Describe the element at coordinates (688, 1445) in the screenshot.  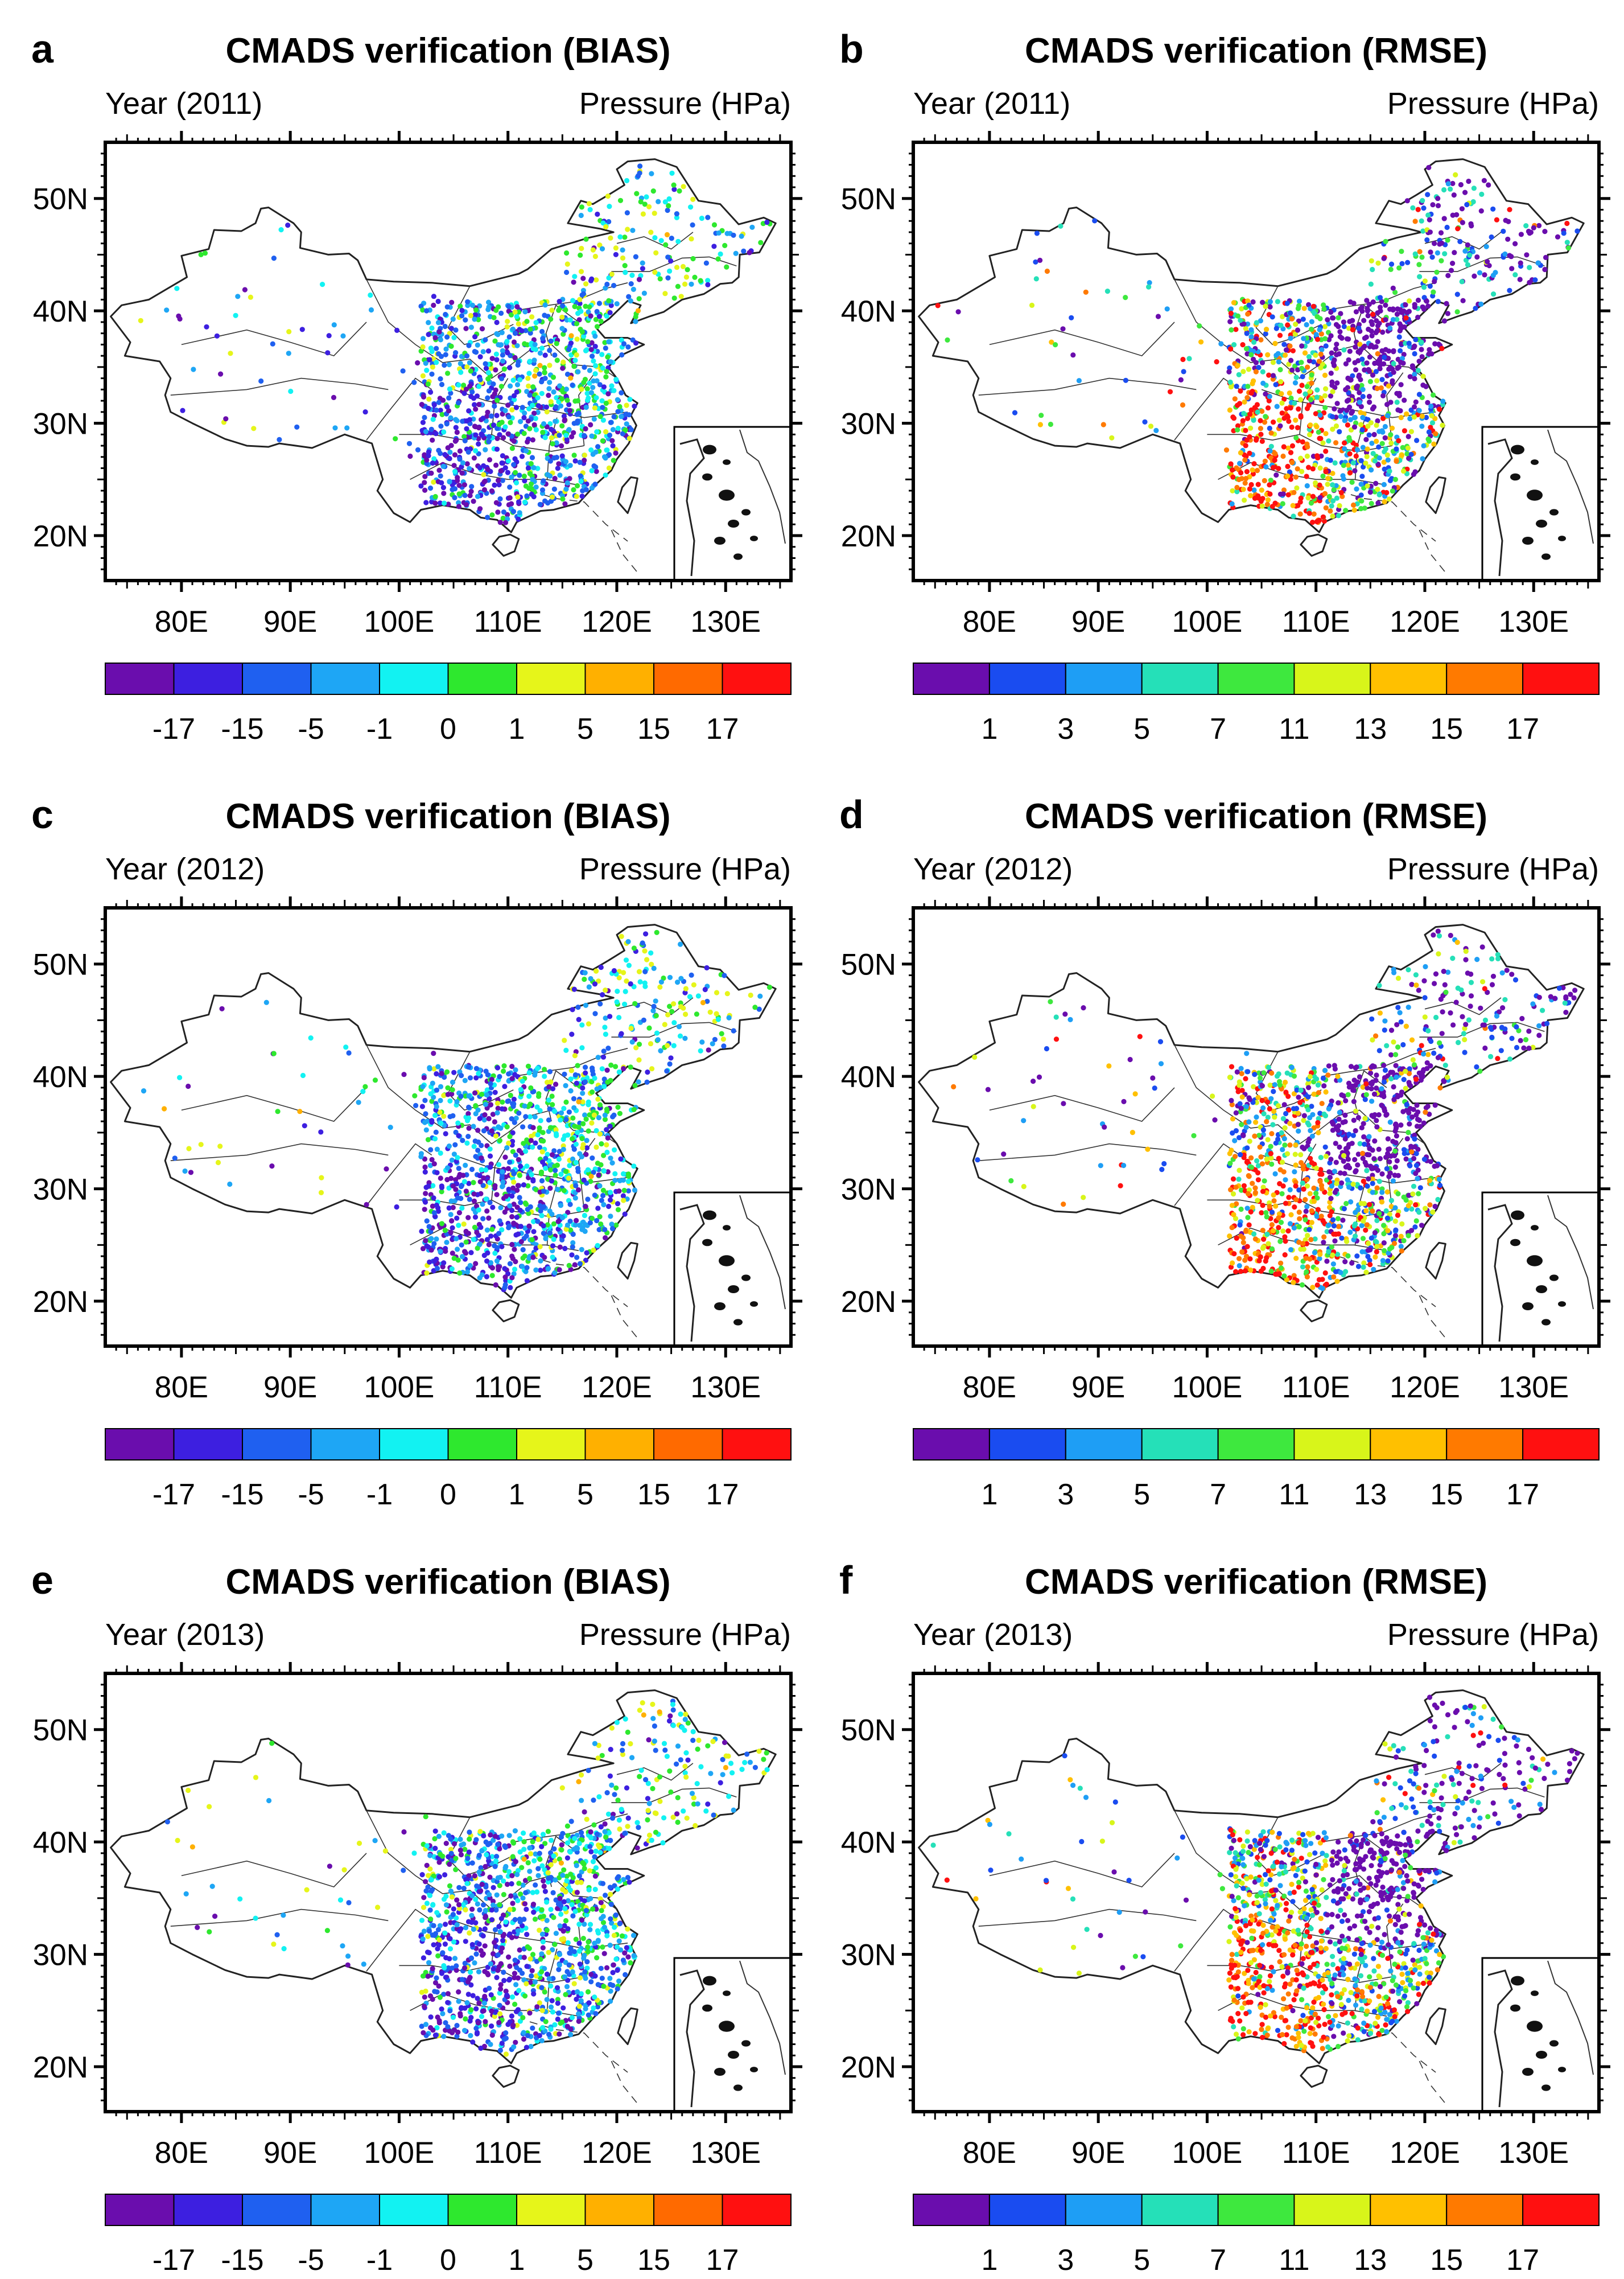
I see `colorbar-segment` at that location.